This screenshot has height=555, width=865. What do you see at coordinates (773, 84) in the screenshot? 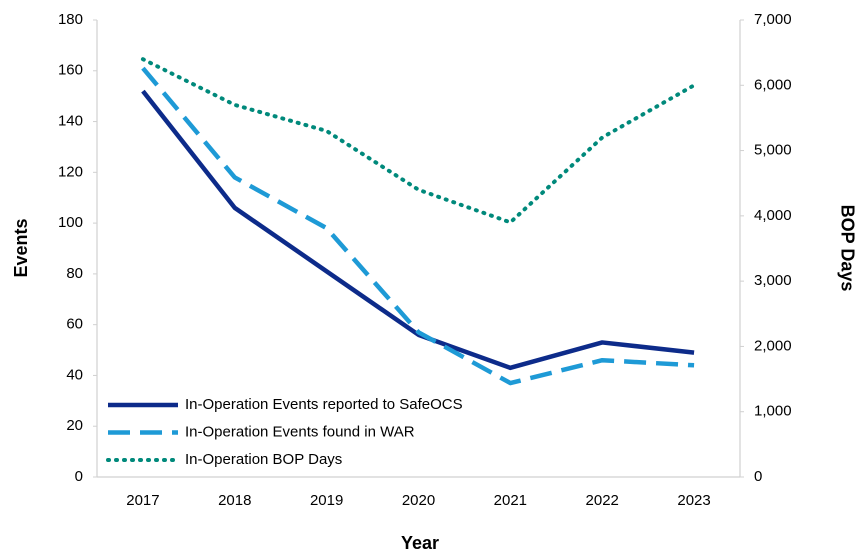
I see `y2-tick-label: 6,000` at bounding box center [773, 84].